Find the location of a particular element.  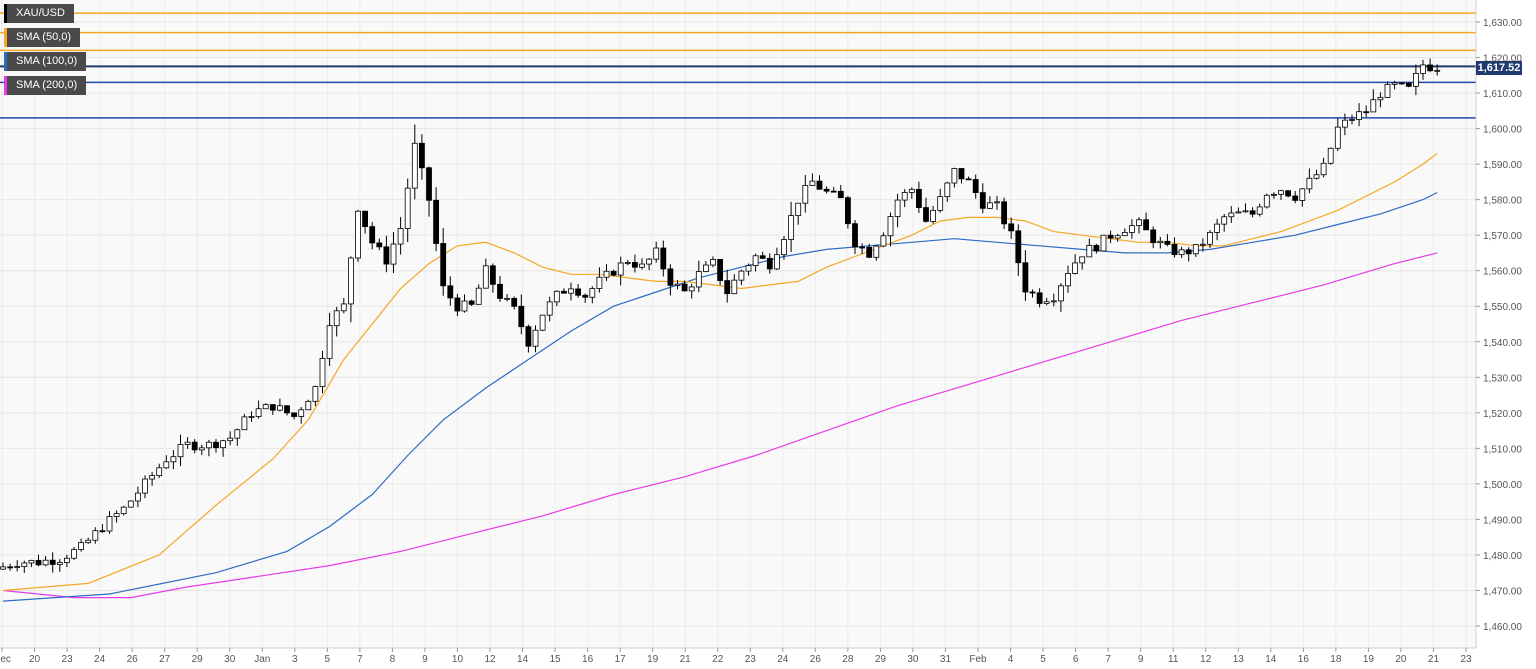

legend-symbol: XAU/USD is located at coordinates (39, 13).